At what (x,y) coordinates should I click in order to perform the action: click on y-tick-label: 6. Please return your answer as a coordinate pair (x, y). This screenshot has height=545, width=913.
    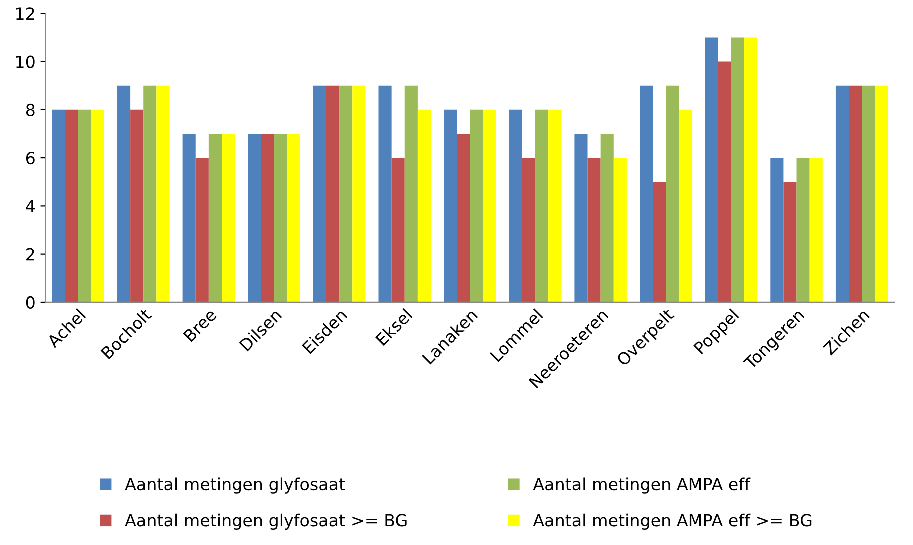
    Looking at the image, I should click on (30, 158).